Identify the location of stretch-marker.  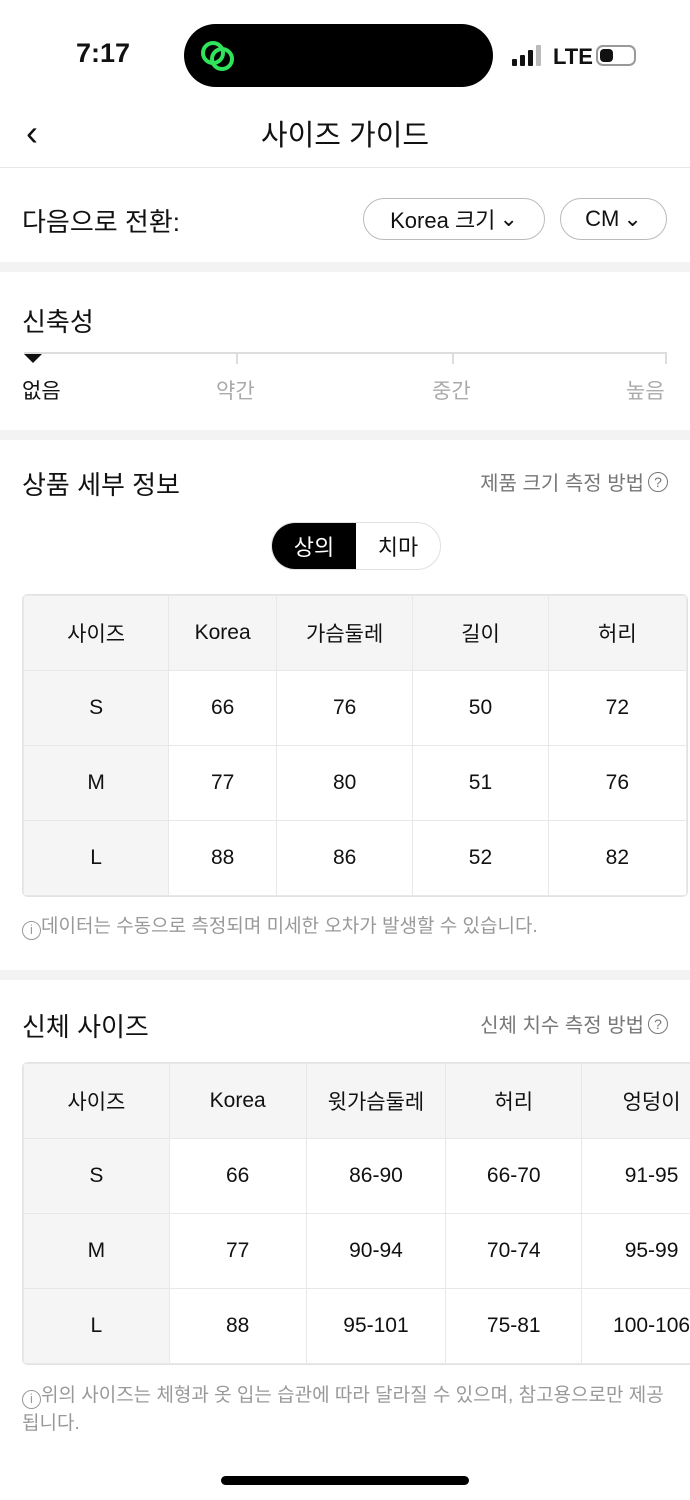
(33, 358).